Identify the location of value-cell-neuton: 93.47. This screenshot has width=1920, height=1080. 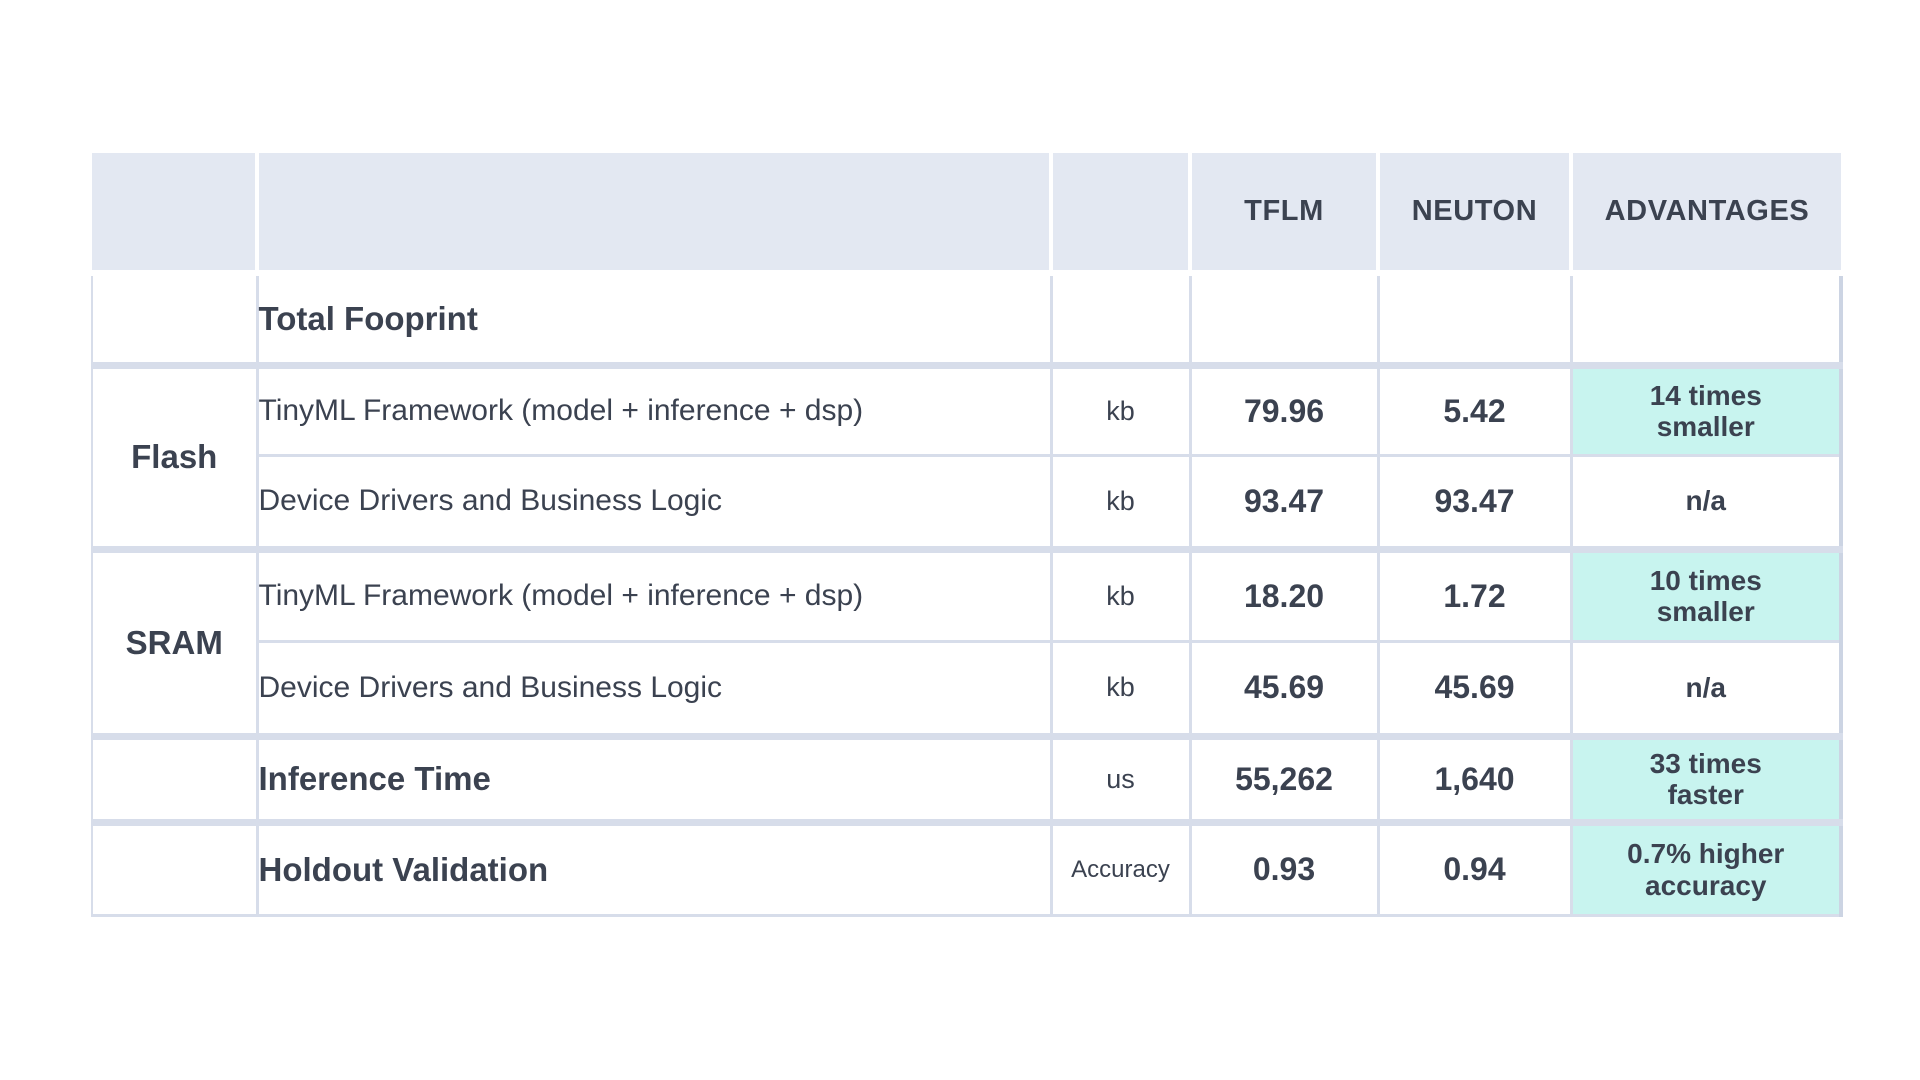
(1473, 501).